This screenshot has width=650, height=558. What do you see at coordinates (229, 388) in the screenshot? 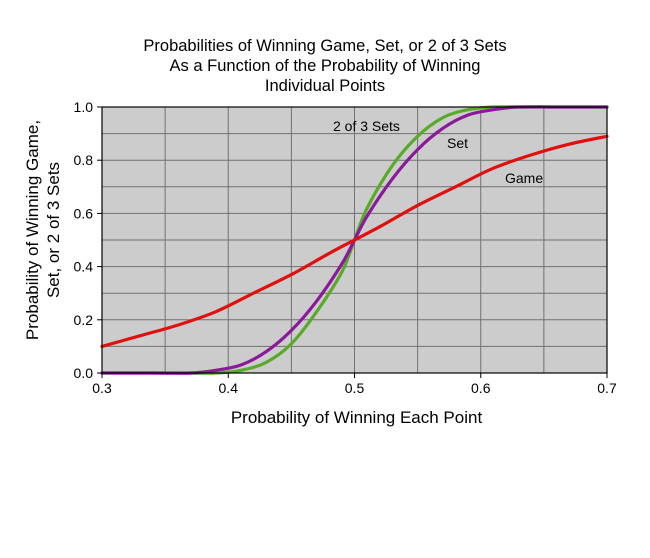
I see `x-tick-label: 0.4` at bounding box center [229, 388].